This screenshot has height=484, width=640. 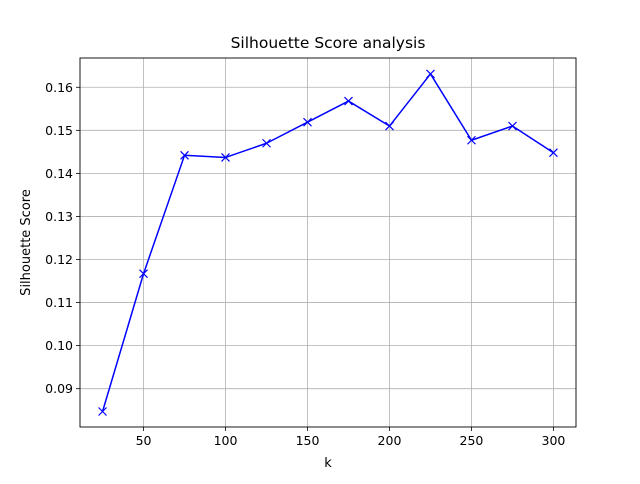 What do you see at coordinates (59, 130) in the screenshot?
I see `y-tick-label: 0.15` at bounding box center [59, 130].